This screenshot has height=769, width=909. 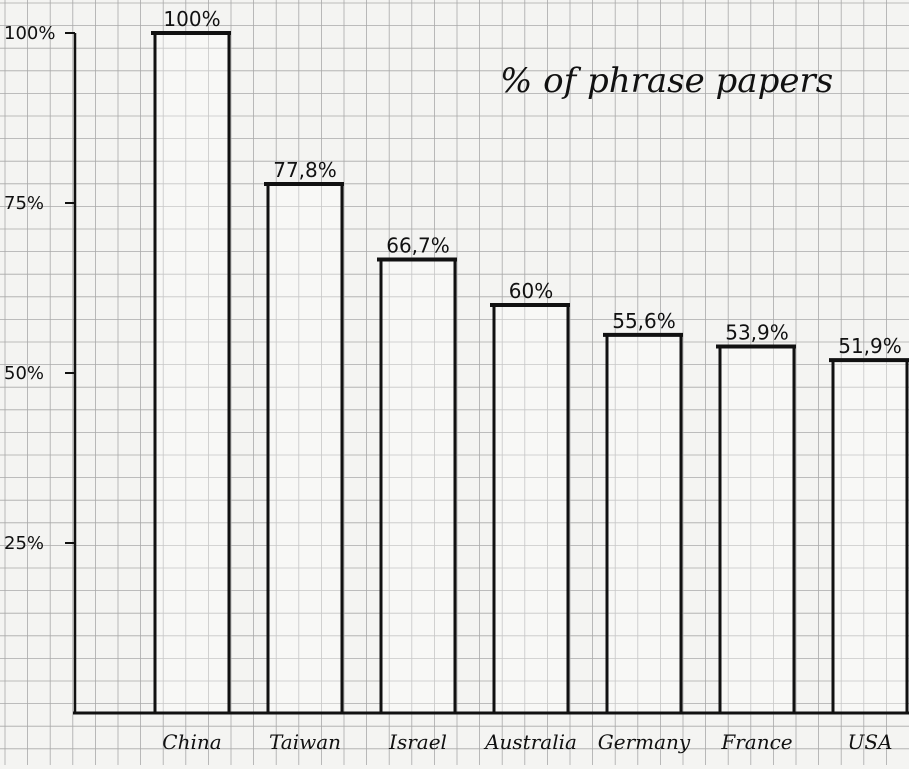 I want to click on bar-value-label: 77,8%, so click(x=305, y=170).